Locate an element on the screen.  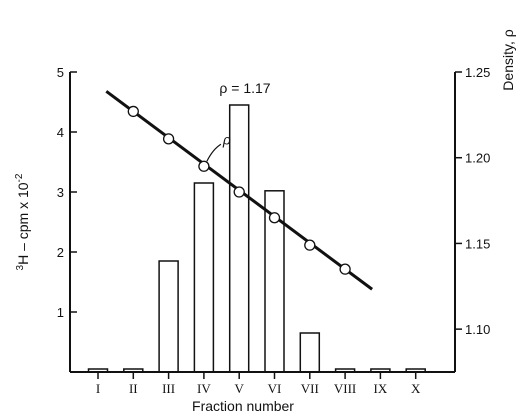
y-axis-title-main: H – cpm x 10 is located at coordinates (23, 223).